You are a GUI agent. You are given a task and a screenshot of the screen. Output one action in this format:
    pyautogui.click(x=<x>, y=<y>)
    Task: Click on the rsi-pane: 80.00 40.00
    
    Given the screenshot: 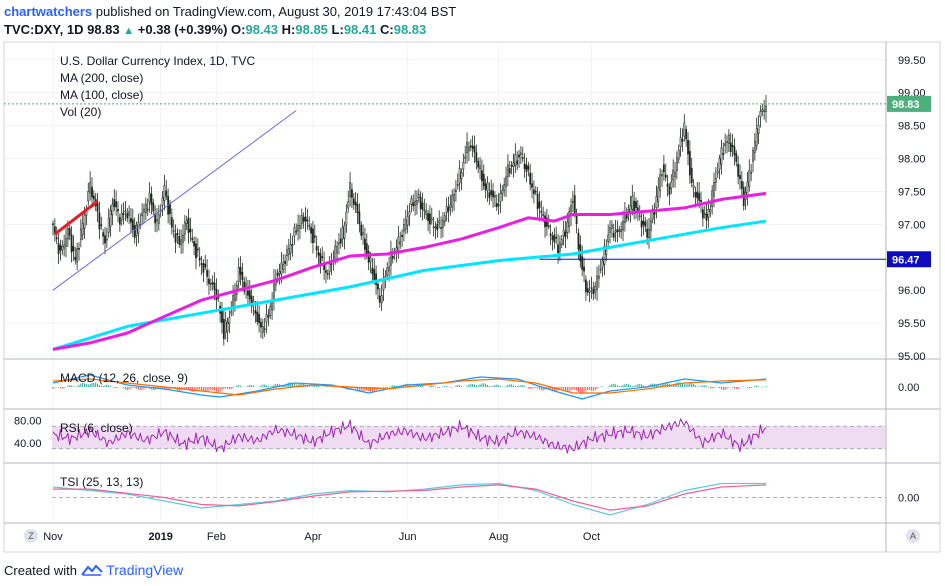 What is the action you would take?
    pyautogui.click(x=450, y=435)
    